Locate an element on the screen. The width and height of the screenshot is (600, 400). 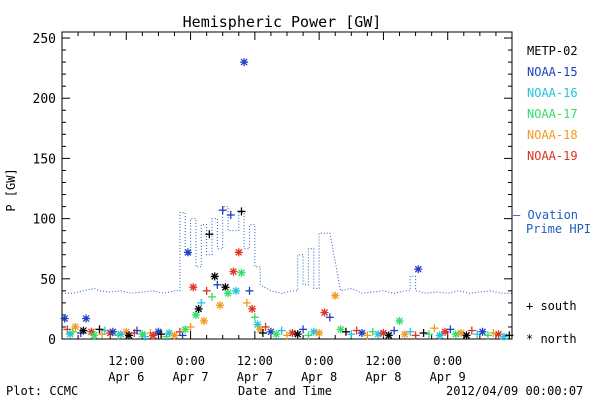
legend-entry-satellite: NOAA-16 is located at coordinates (552, 93).